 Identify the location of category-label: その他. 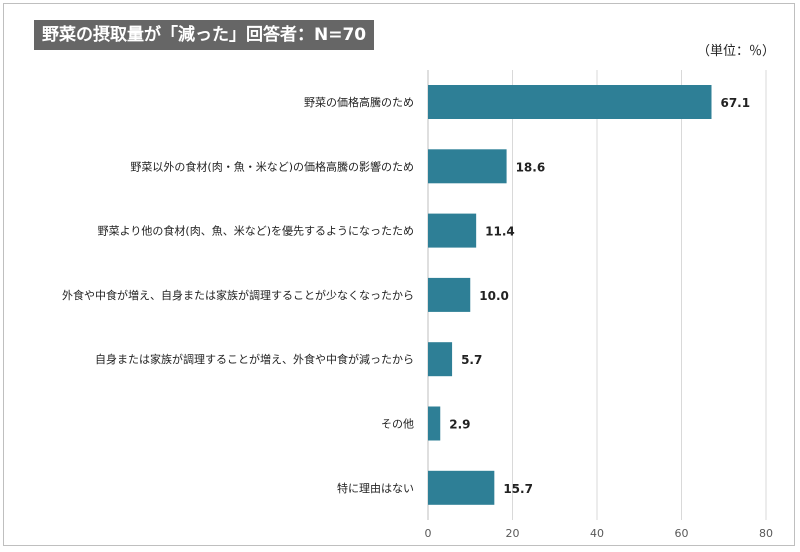
(397, 424).